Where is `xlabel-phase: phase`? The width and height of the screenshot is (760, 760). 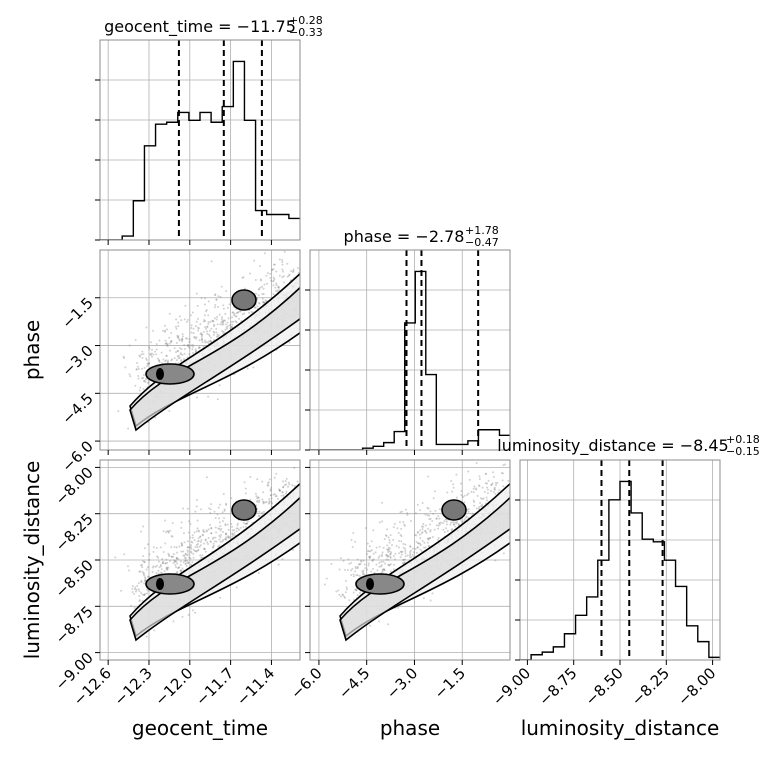 xlabel-phase: phase is located at coordinates (410, 728).